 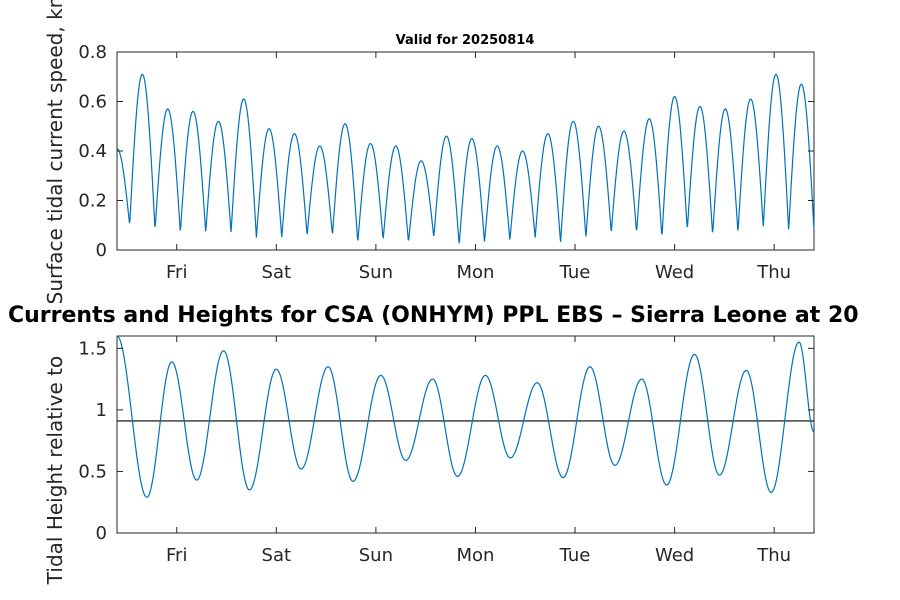 I want to click on height-xtick-label: Wed, so click(x=674, y=555).